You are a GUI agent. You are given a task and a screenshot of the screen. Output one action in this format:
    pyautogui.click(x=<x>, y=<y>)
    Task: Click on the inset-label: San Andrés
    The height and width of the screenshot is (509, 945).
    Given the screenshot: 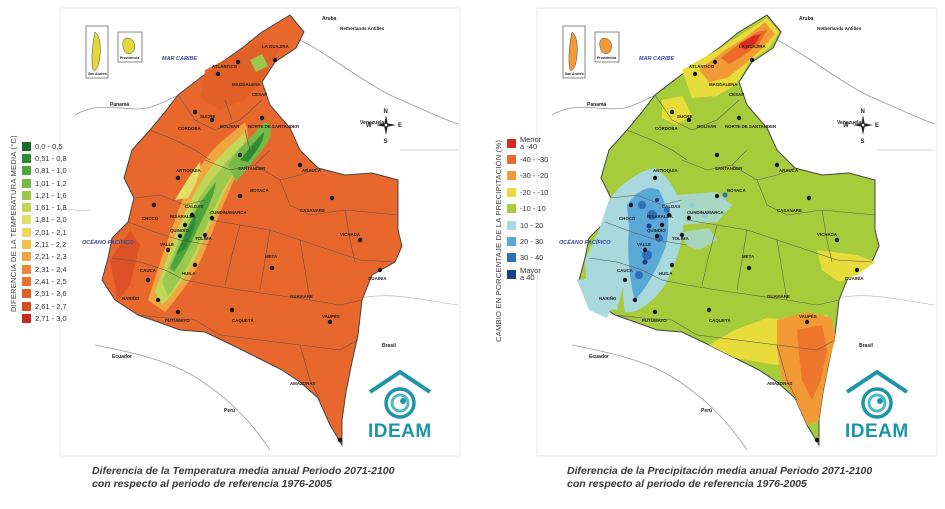 What is the action you would take?
    pyautogui.click(x=97, y=74)
    